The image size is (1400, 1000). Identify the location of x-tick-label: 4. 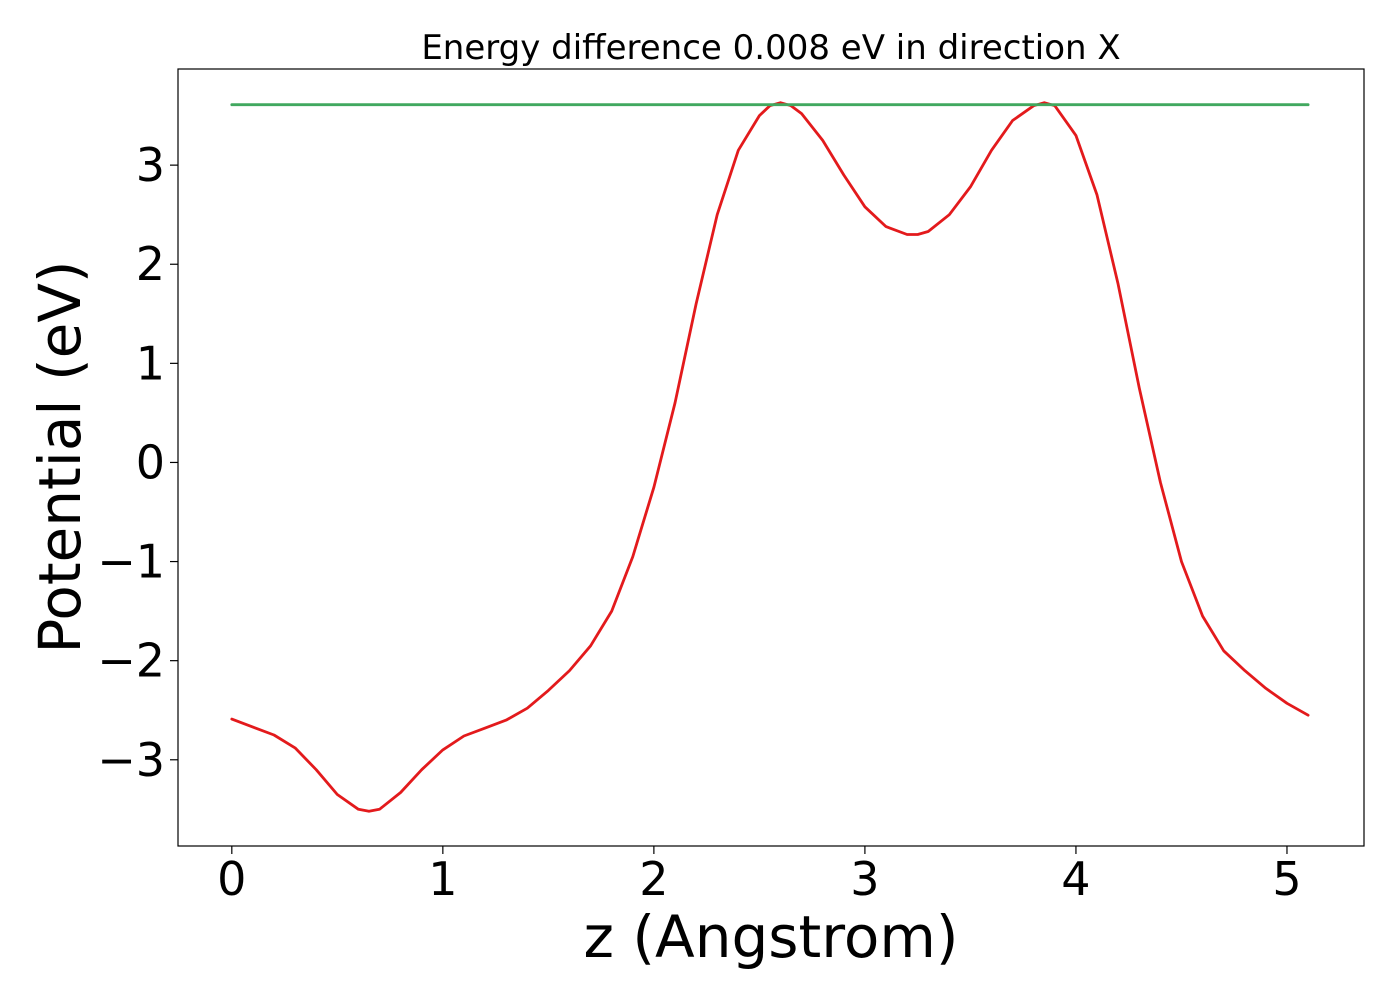
(1075, 879).